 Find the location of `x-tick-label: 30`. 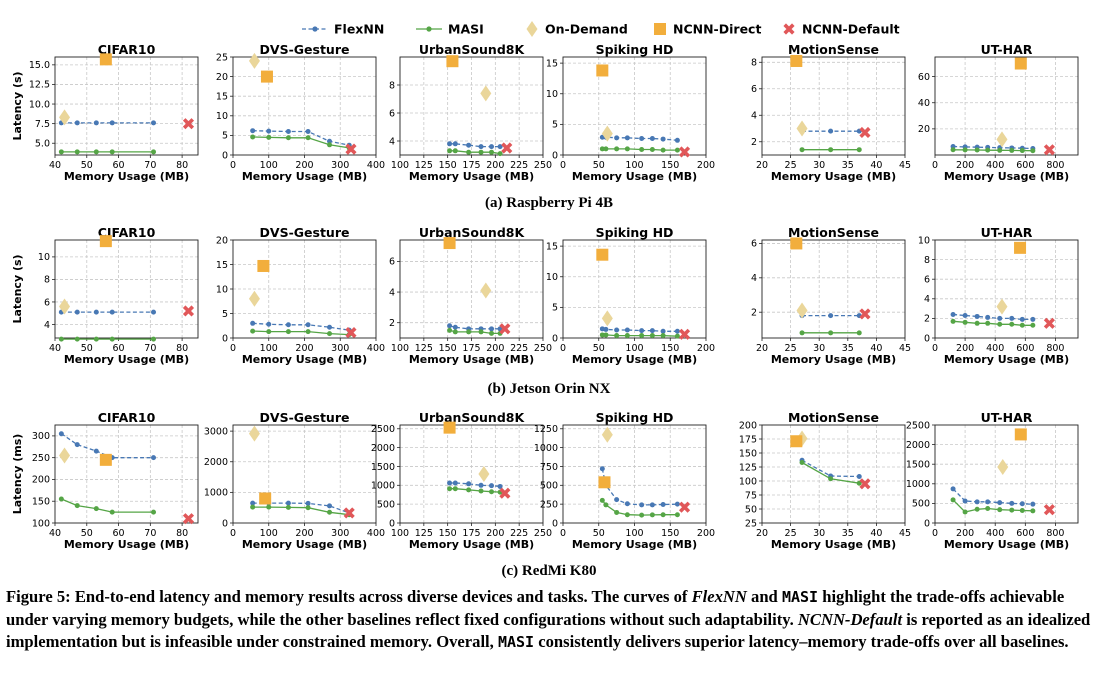

x-tick-label: 30 is located at coordinates (819, 533).